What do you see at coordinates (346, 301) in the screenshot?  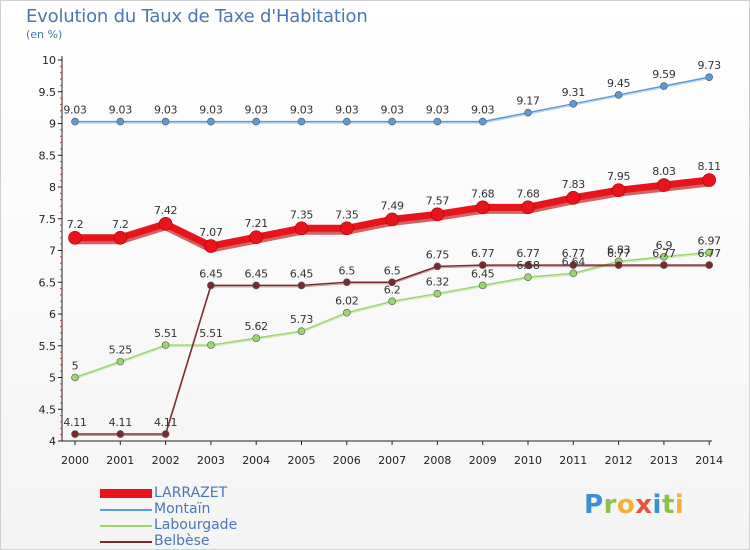 I see `data-label: 6.02` at bounding box center [346, 301].